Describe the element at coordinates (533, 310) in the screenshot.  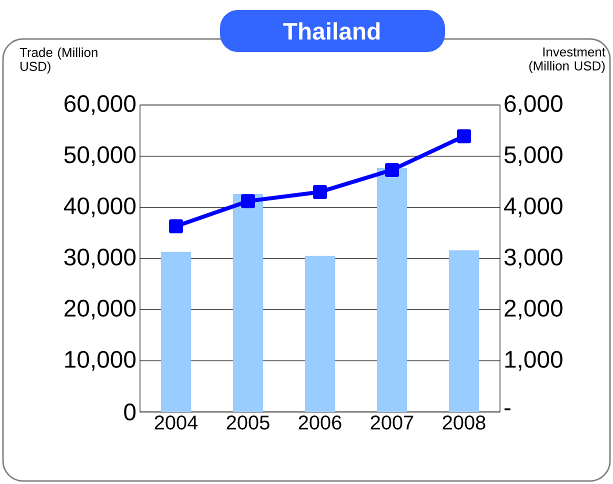
I see `y2-tick-label: 2,000` at that location.